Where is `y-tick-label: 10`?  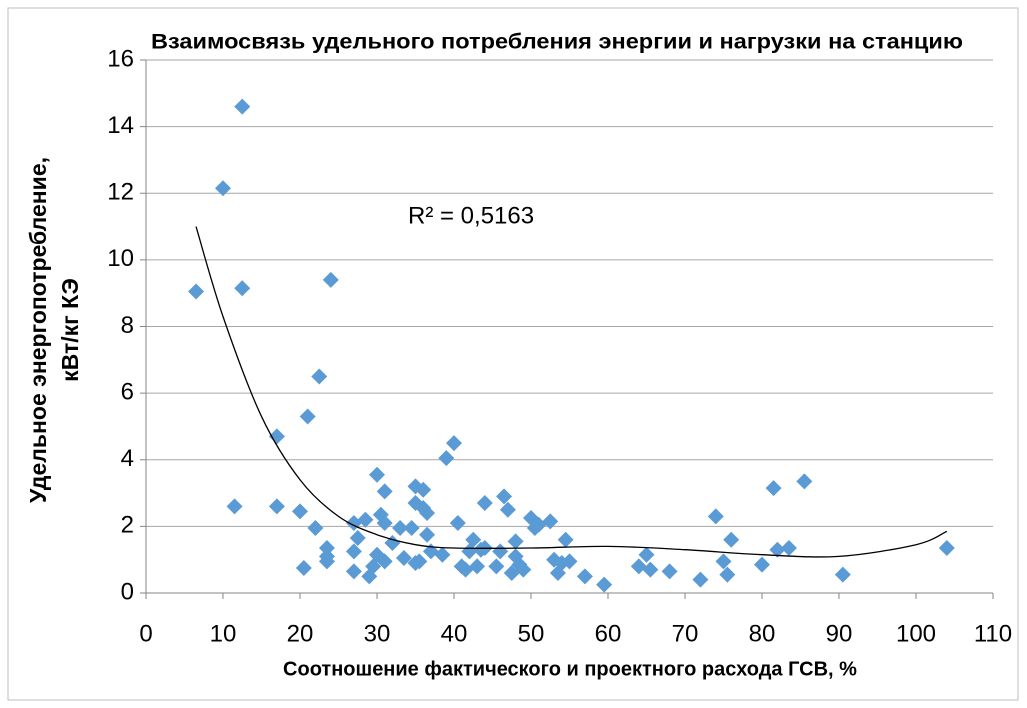
y-tick-label: 10 is located at coordinates (120, 258).